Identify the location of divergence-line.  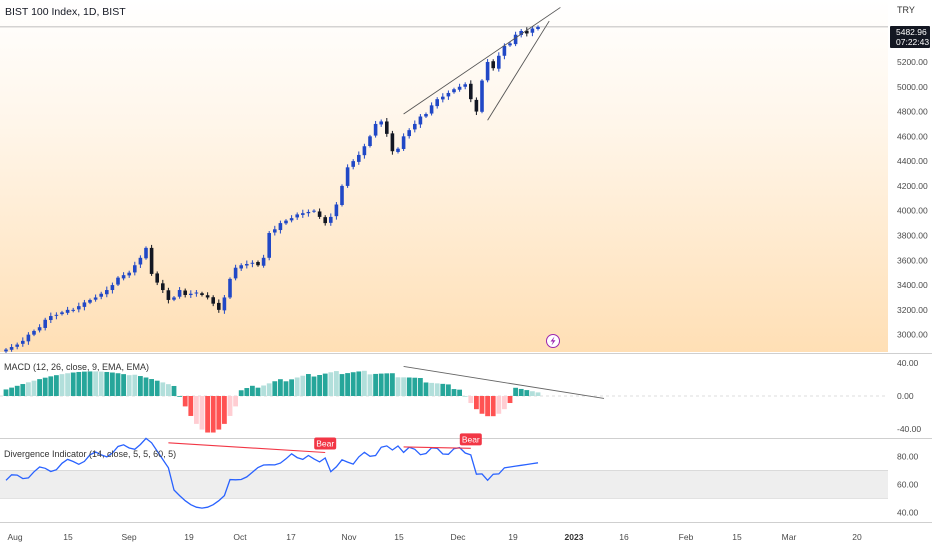
(272, 473).